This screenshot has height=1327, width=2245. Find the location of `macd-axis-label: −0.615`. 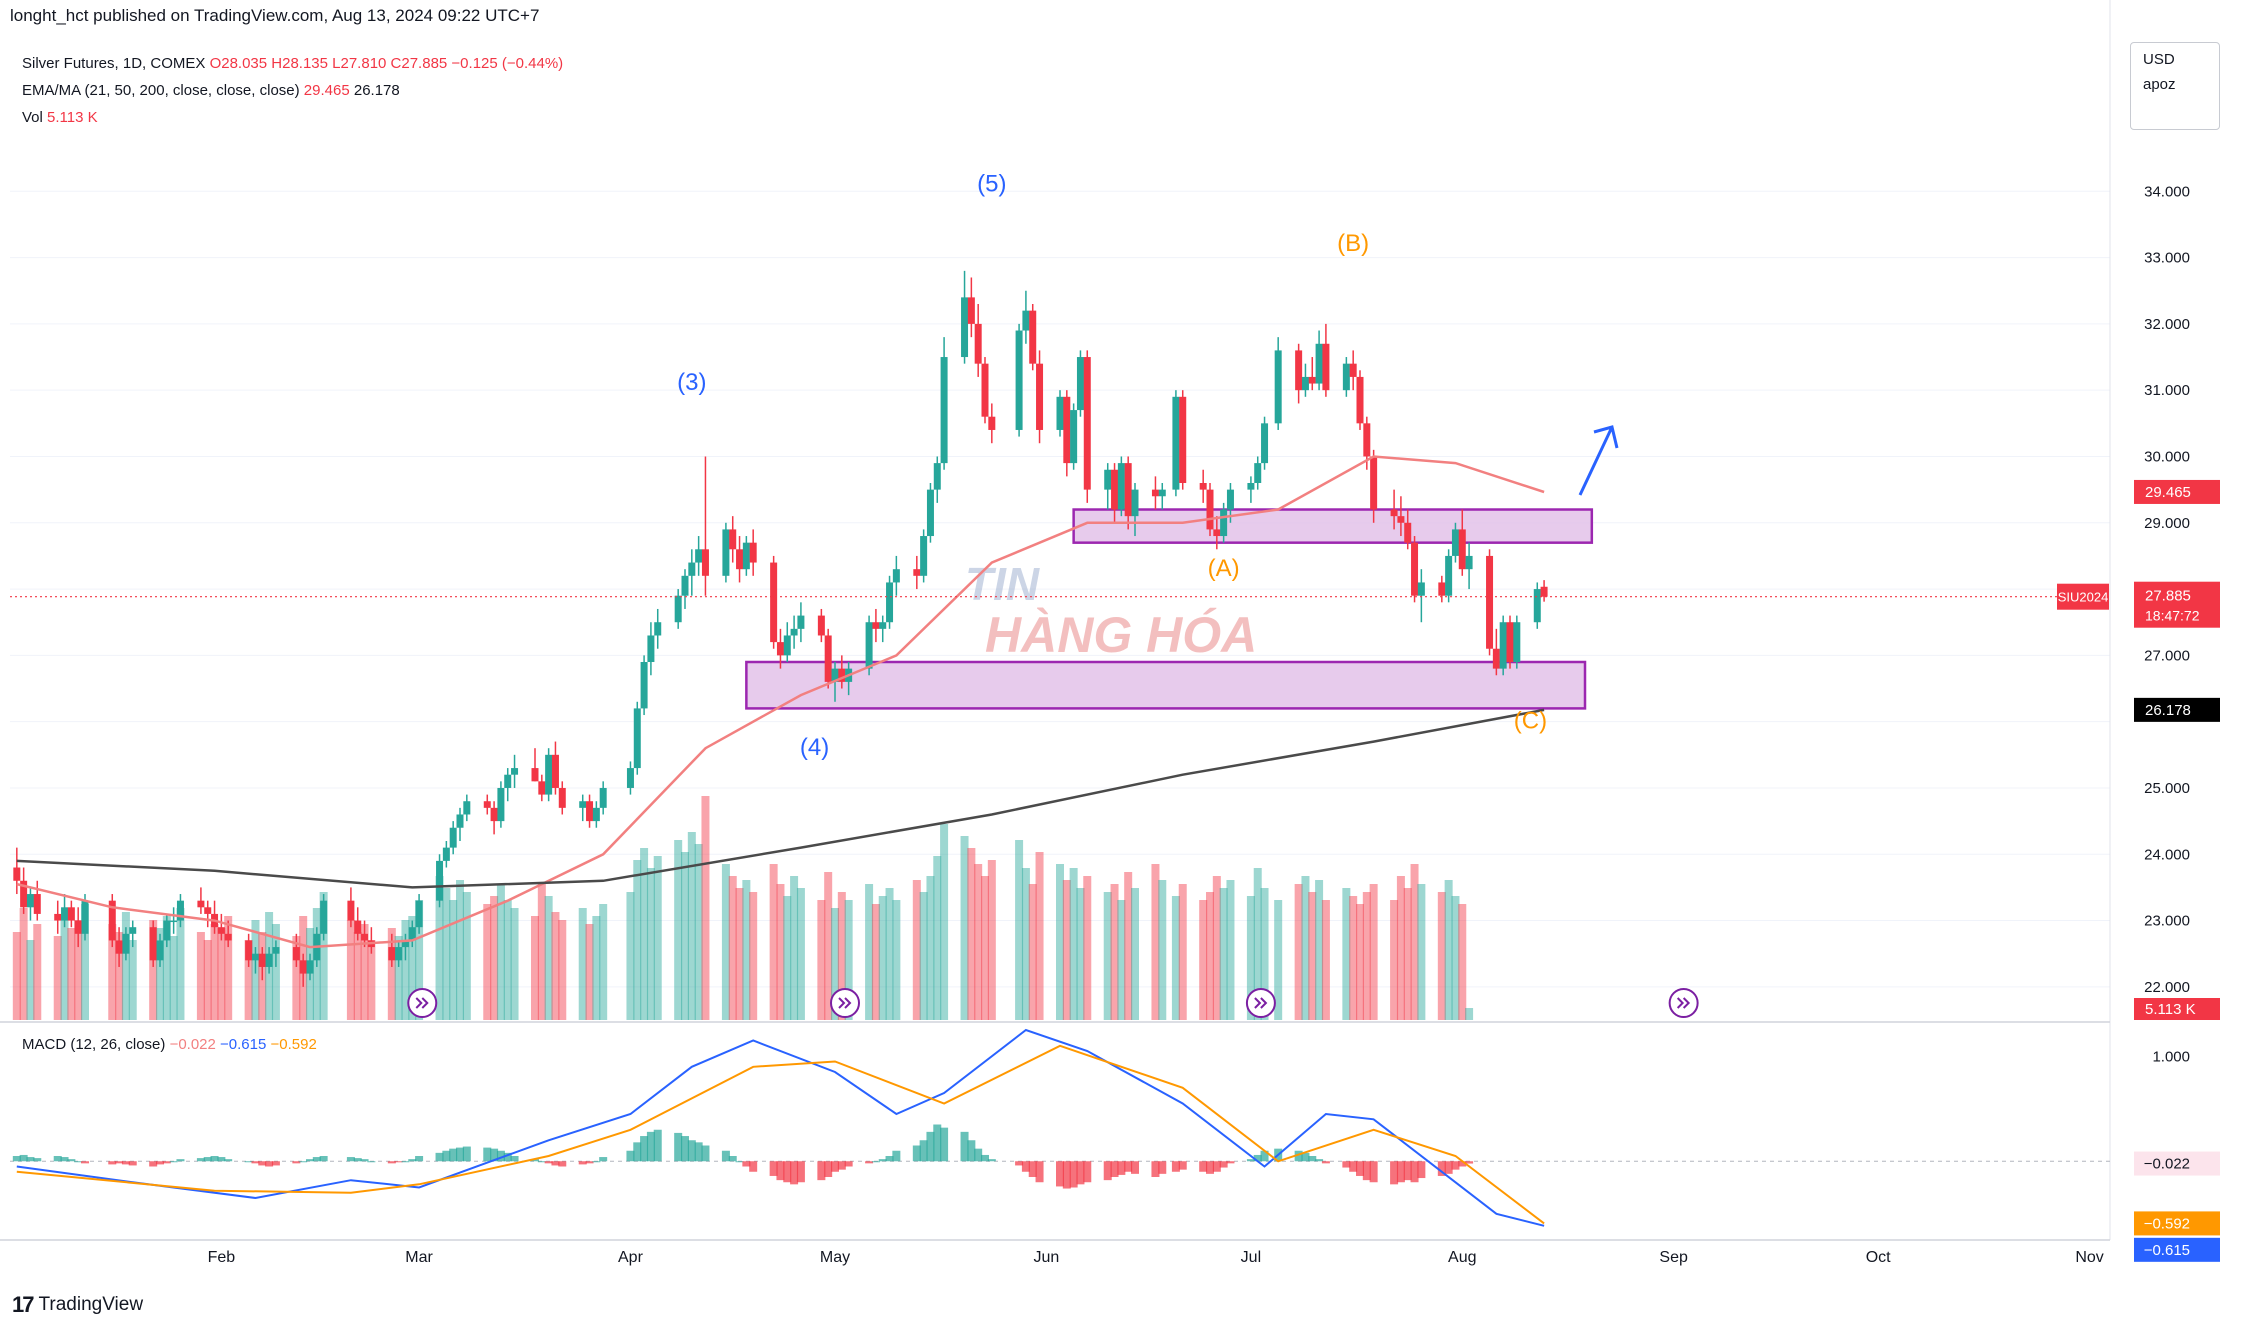

macd-axis-label: −0.615 is located at coordinates (2167, 1250).